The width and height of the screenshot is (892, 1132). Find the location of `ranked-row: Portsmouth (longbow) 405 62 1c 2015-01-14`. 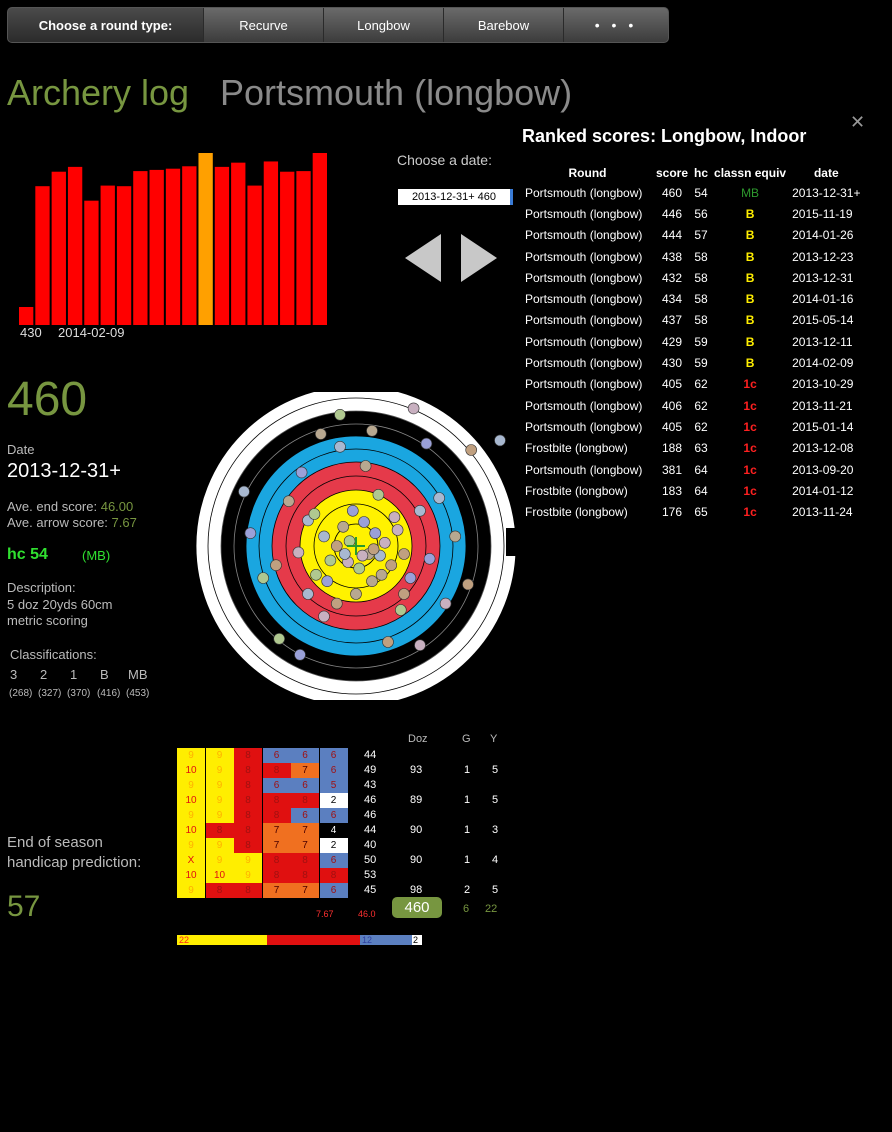

ranked-row: Portsmouth (longbow) 405 62 1c 2015-01-14 is located at coordinates (692, 426).